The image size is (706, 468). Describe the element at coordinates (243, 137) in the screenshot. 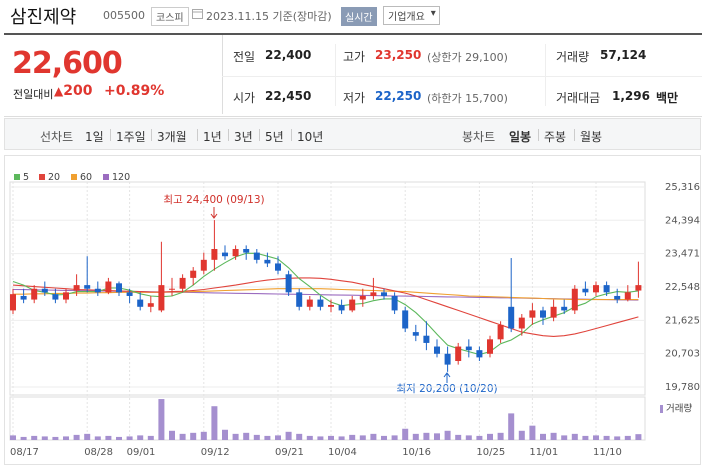

I see `period-button: 3년` at that location.